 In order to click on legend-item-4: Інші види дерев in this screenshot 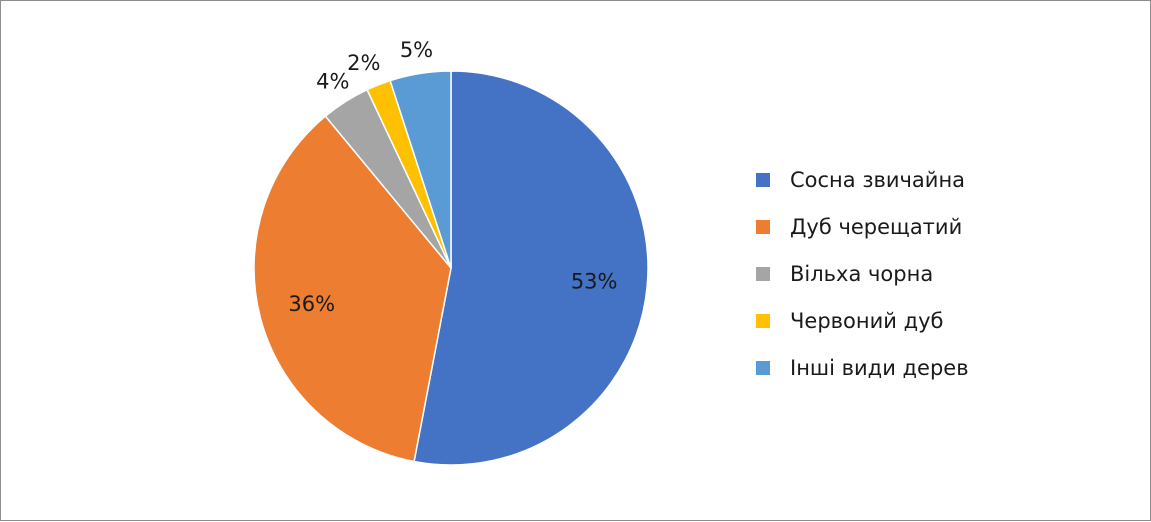, I will do `click(862, 367)`.